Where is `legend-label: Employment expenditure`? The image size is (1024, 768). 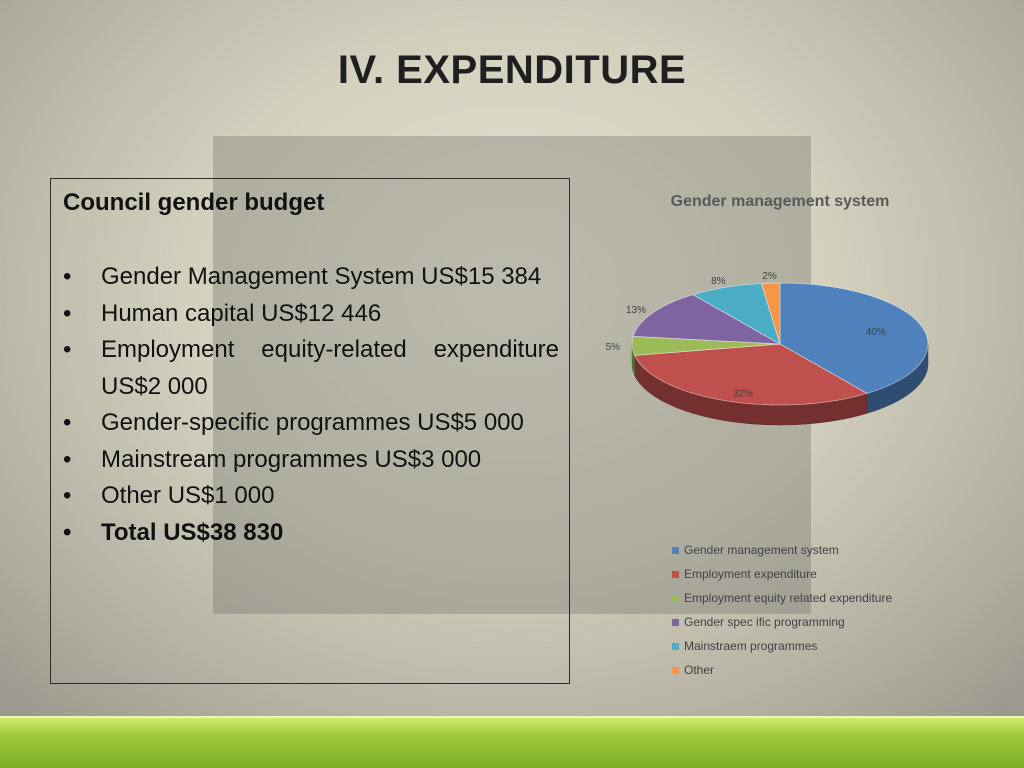 legend-label: Employment expenditure is located at coordinates (750, 574).